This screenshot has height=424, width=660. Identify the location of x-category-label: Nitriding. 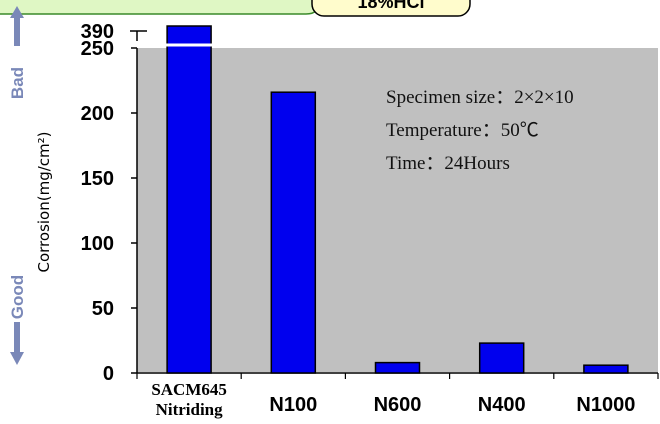
(190, 409).